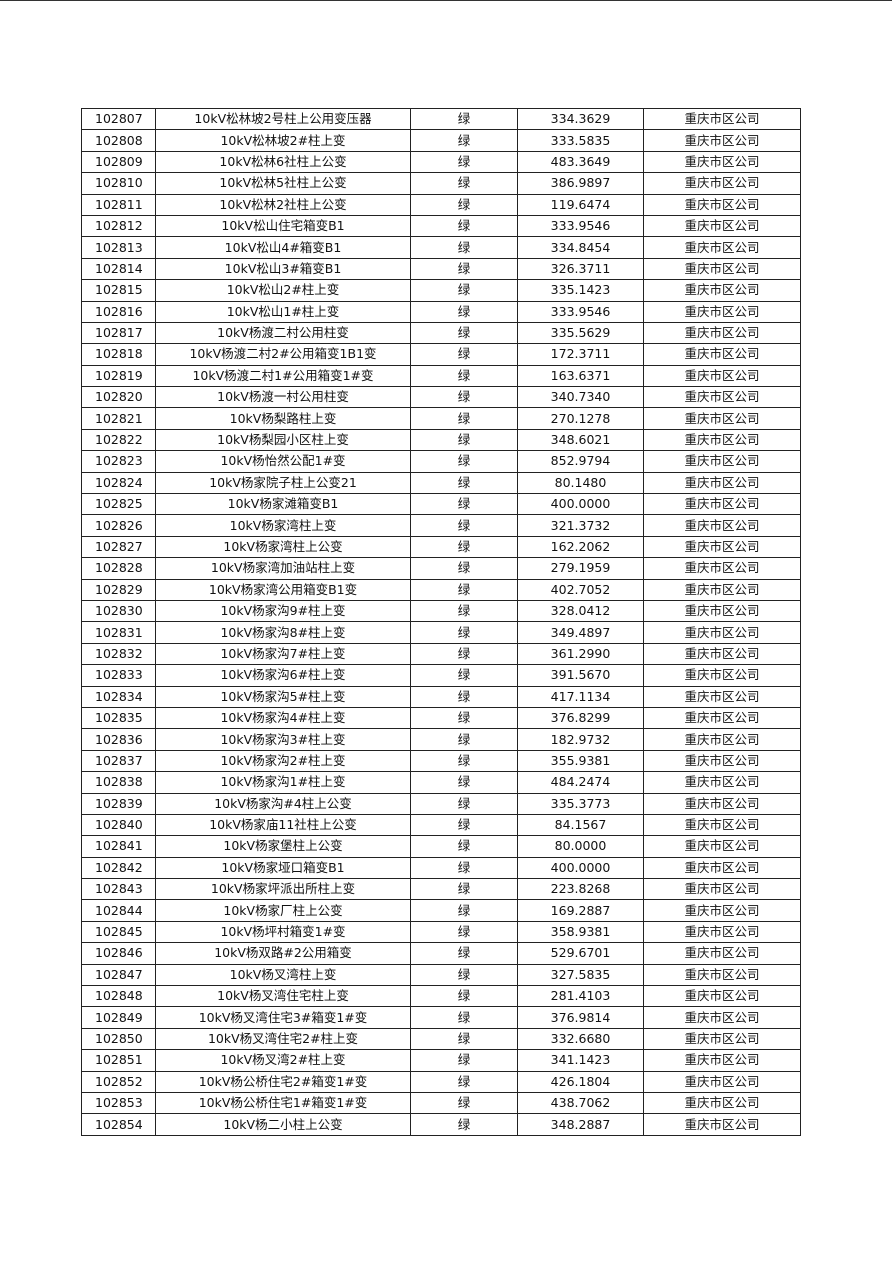 This screenshot has height=1262, width=892. I want to click on id-cell: 102850, so click(118, 1039).